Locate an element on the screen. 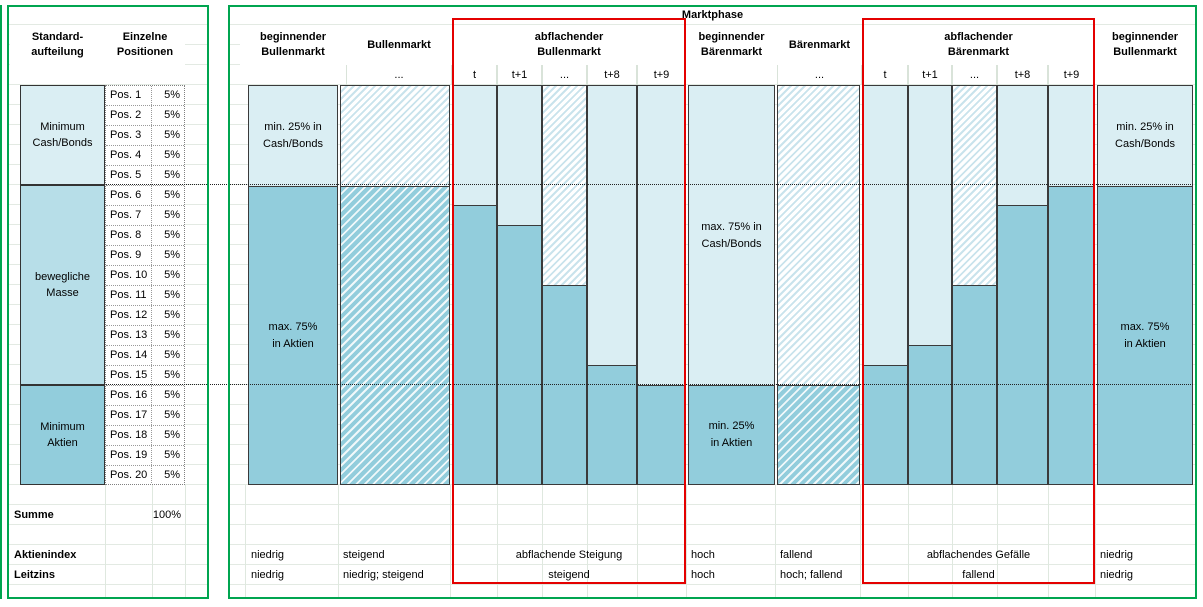 The height and width of the screenshot is (607, 1203). block-label-line: bewegliche is located at coordinates (62, 277).